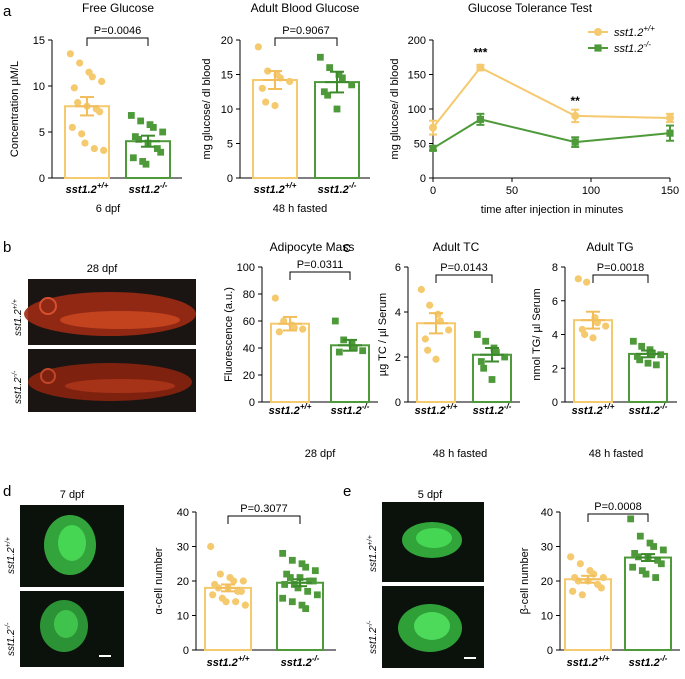  What do you see at coordinates (620, 268) in the screenshot?
I see `adult-tg-significance: P=0.0018` at bounding box center [620, 268].